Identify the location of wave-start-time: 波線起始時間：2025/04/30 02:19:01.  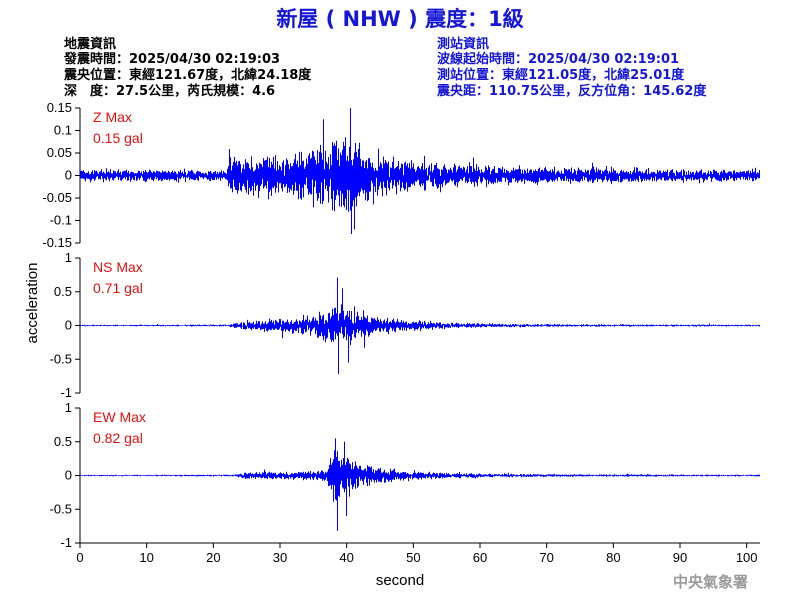
(558, 59).